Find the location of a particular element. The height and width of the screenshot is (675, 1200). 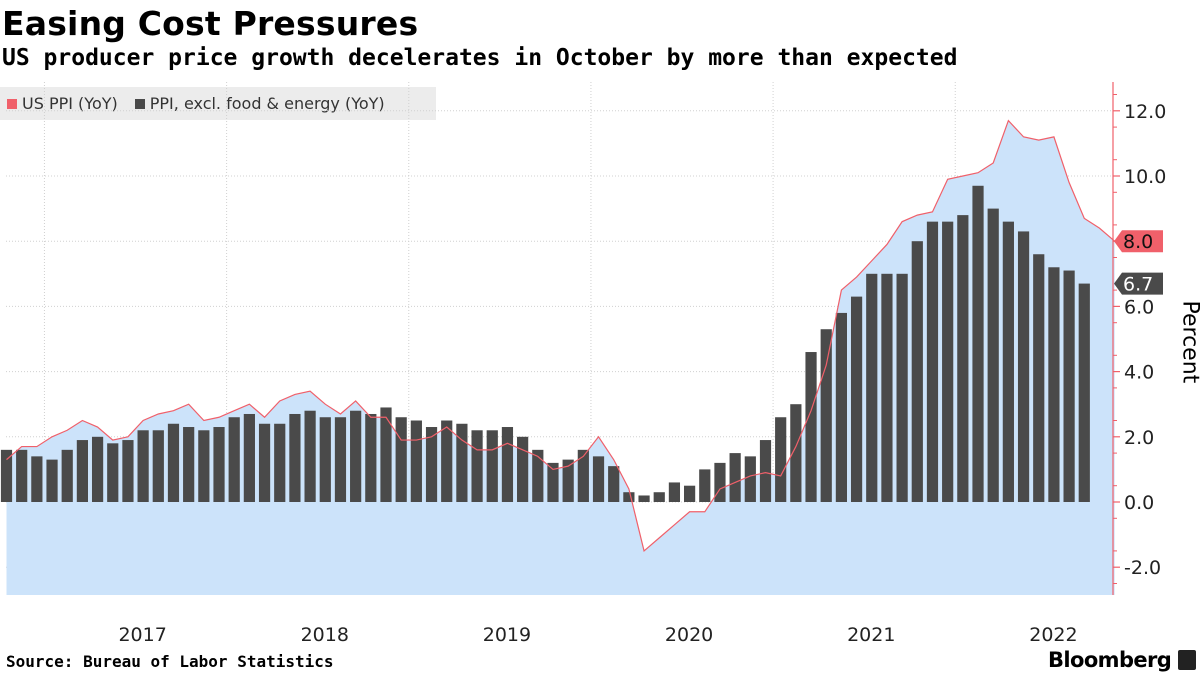

y-tick-label: 2.0 is located at coordinates (1139, 438).